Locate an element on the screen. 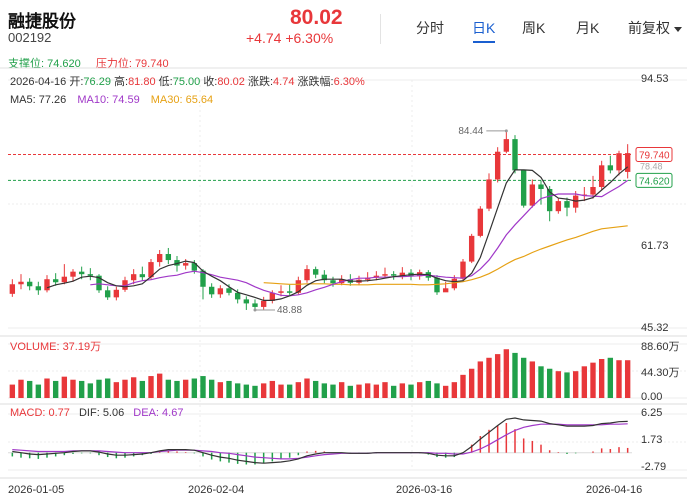  stock-name: 融捷股份 is located at coordinates (42, 21).